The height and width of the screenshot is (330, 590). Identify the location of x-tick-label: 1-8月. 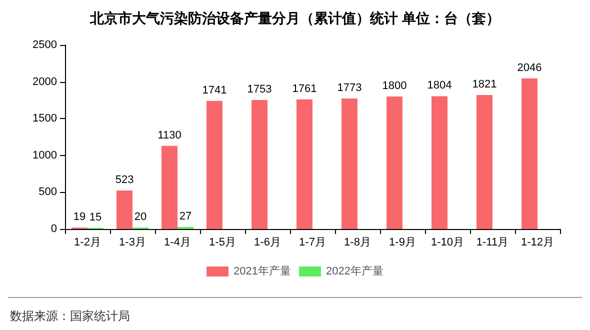
(357, 242).